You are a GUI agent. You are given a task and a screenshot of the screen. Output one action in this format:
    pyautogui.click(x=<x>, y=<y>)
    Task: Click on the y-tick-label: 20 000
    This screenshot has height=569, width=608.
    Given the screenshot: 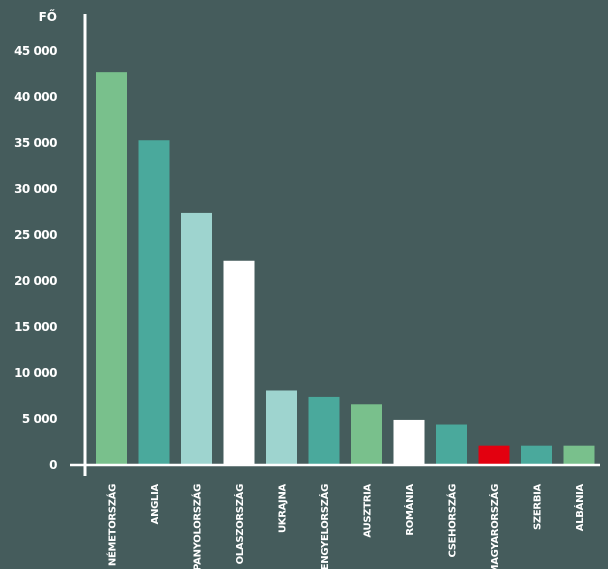 What is the action you would take?
    pyautogui.click(x=35, y=281)
    